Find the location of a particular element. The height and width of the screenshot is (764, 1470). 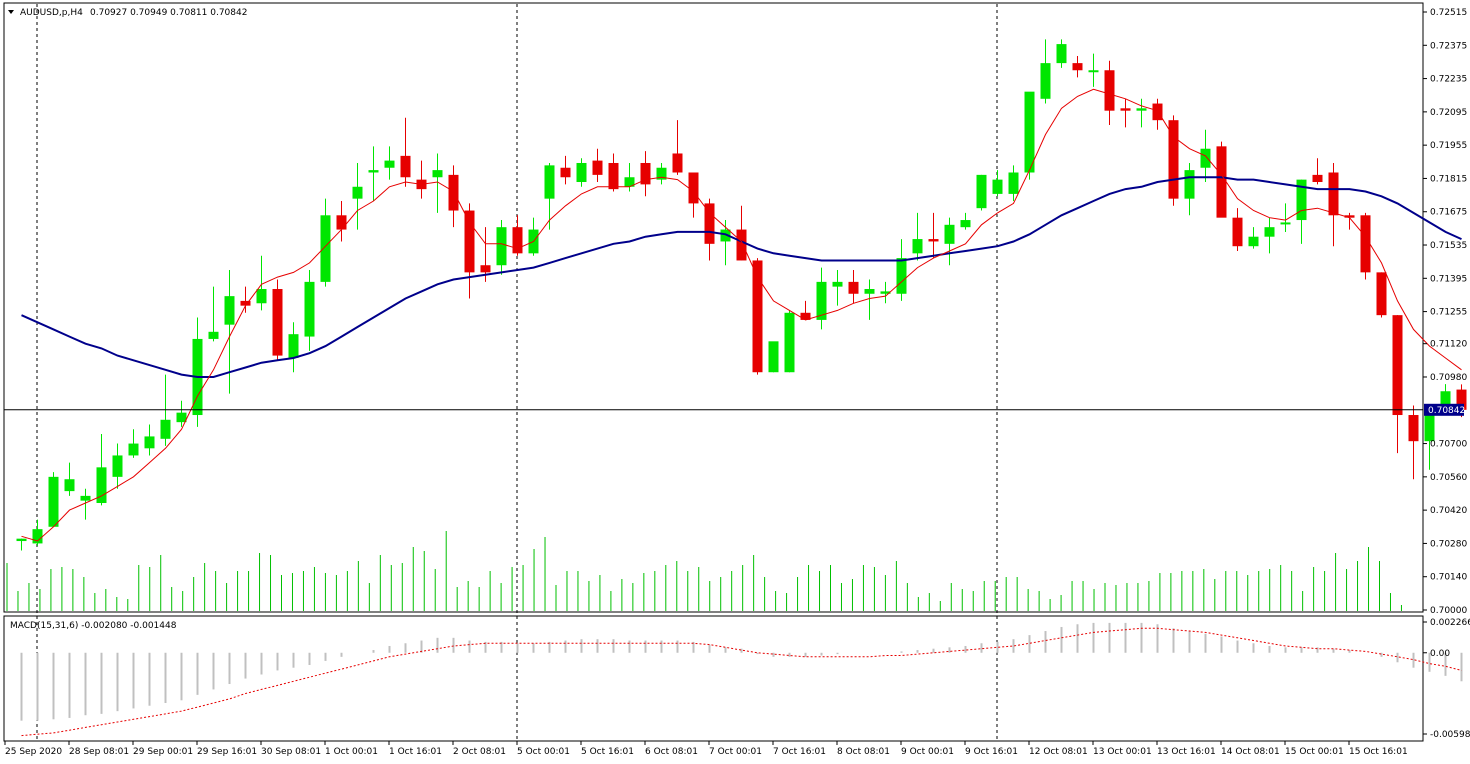

macd-tick-label: 0.00 is located at coordinates (1440, 654).